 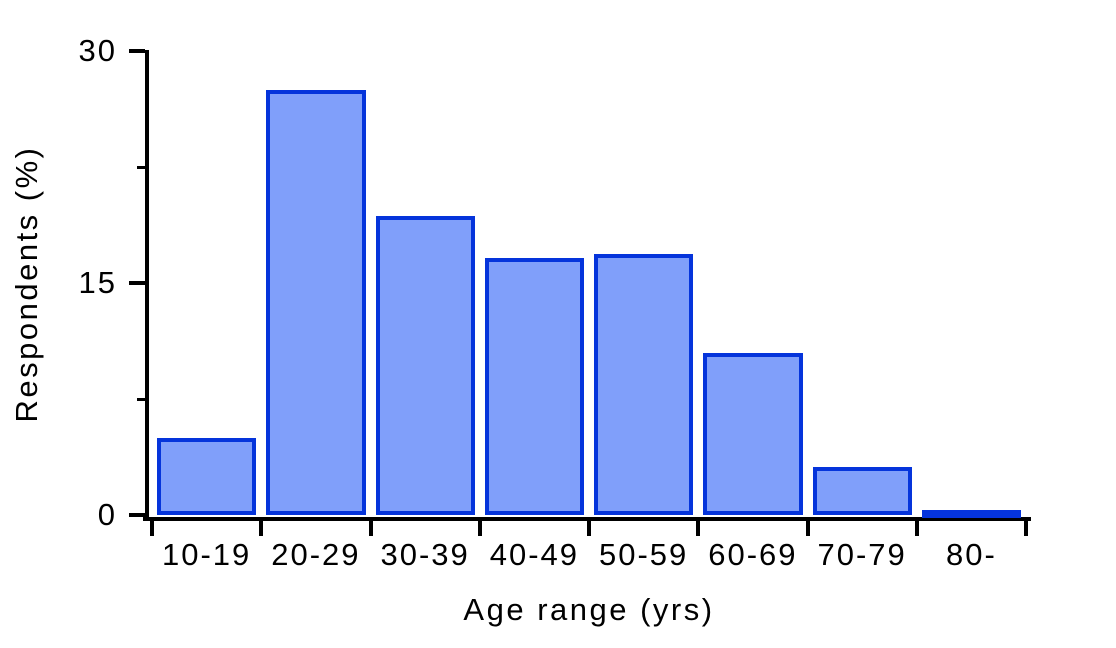 I want to click on x-tick-label: 50-59, so click(x=643, y=554).